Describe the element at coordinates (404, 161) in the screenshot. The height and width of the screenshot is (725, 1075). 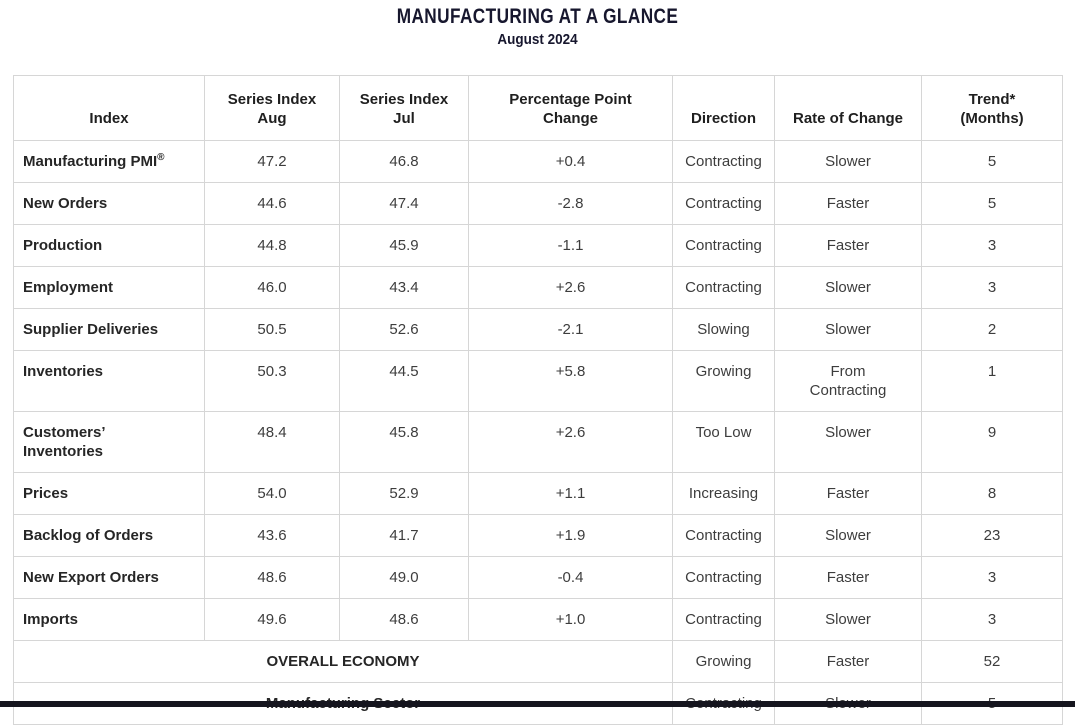
I see `series-jul-cell: 46.8` at that location.